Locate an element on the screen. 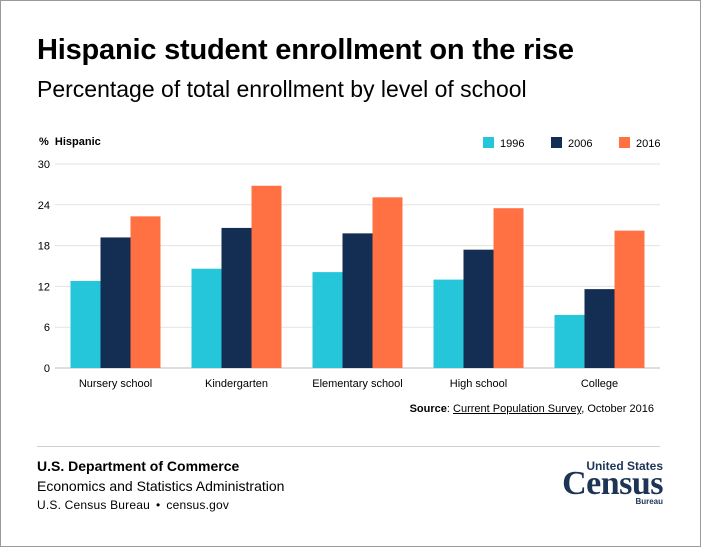  x-tick-label: Kindergarten is located at coordinates (236, 384).